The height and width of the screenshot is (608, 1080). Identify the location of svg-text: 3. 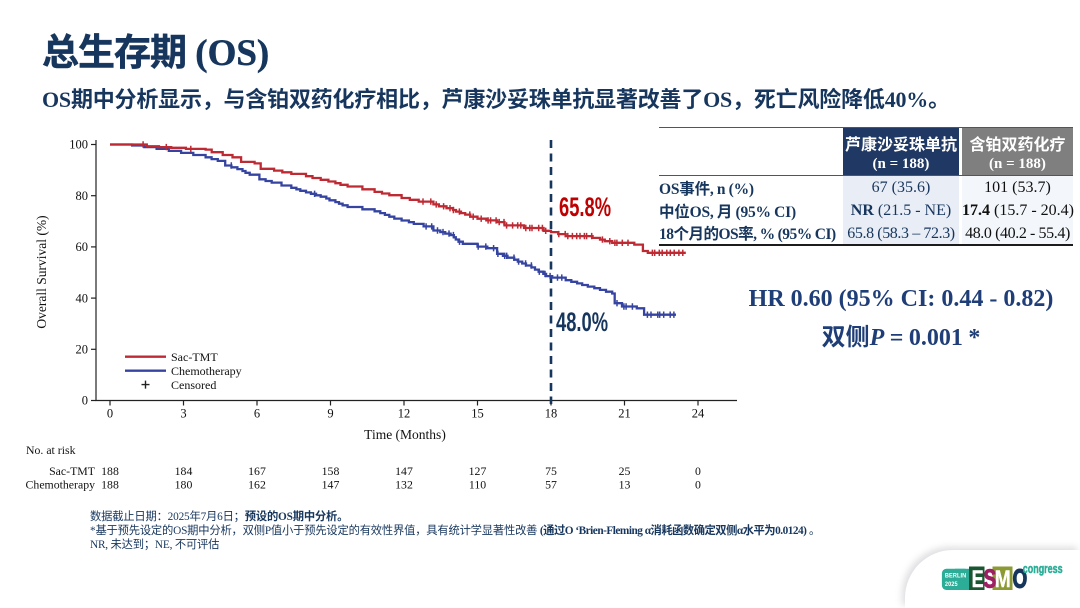
(183, 414).